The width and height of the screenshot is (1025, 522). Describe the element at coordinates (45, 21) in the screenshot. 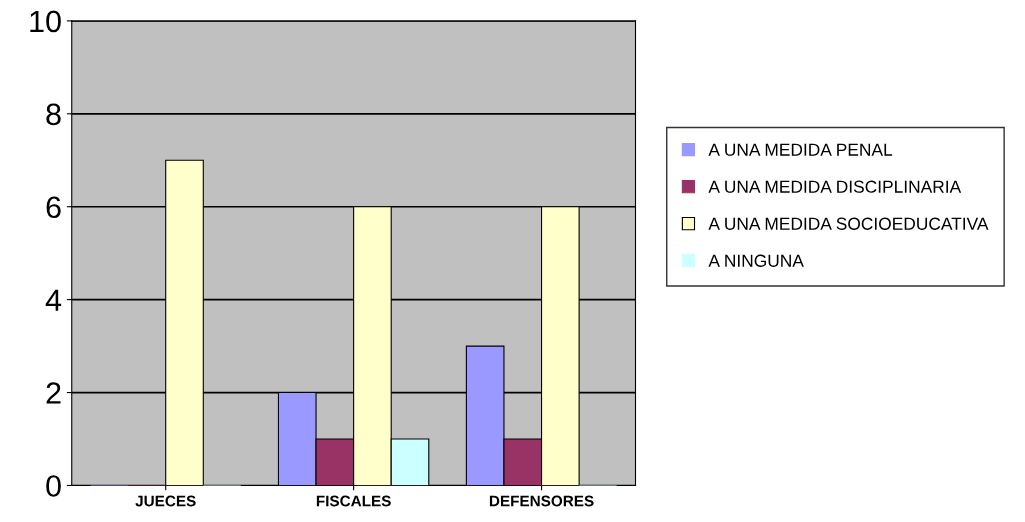

I see `y-tick-label: 10` at that location.